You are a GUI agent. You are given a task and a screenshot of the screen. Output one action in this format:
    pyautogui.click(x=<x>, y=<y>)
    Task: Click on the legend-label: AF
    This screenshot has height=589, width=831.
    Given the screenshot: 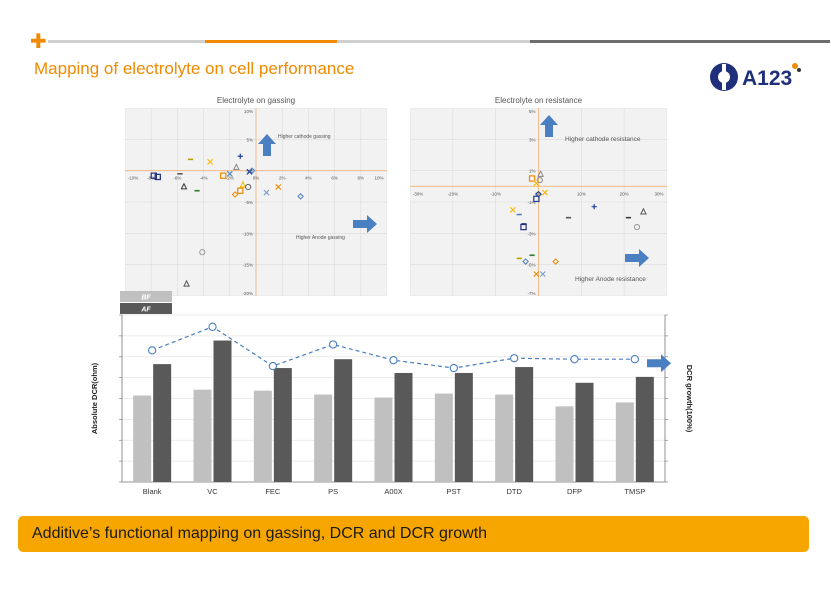 What is the action you would take?
    pyautogui.click(x=145, y=310)
    